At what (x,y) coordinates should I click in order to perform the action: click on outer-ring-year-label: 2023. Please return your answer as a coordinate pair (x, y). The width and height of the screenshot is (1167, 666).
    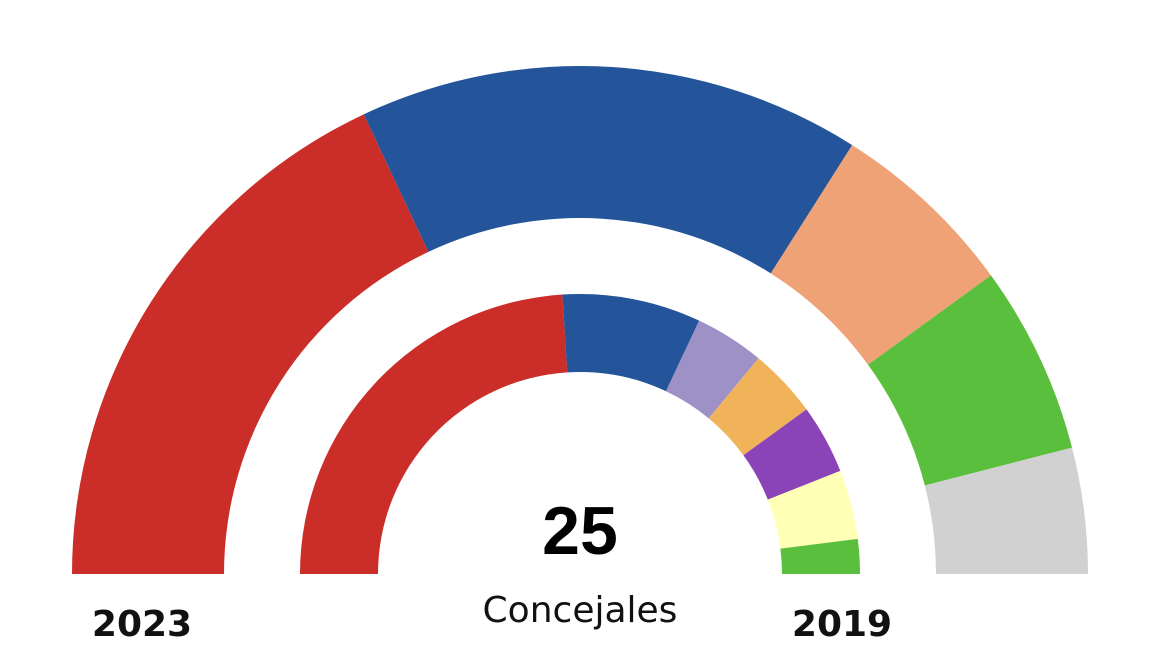
    Looking at the image, I should click on (142, 624).